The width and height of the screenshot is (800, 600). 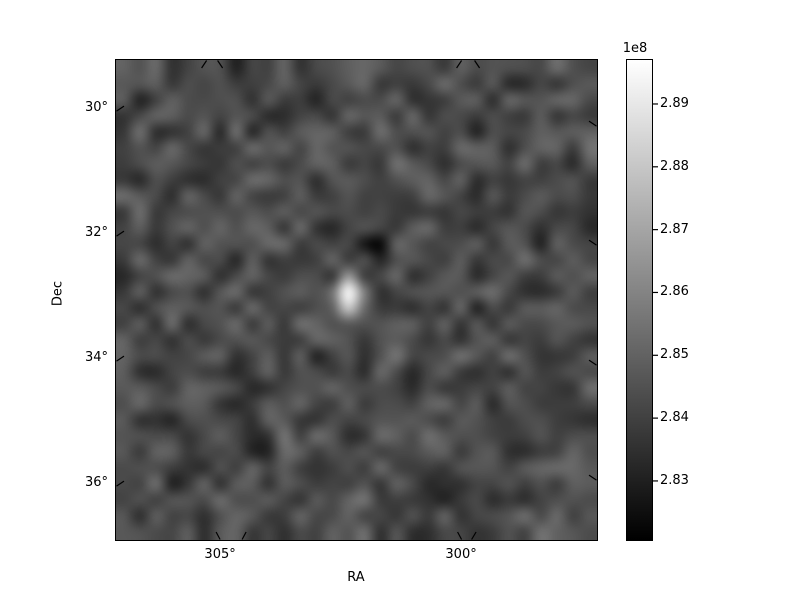 What do you see at coordinates (674, 480) in the screenshot?
I see `colorbar-tick-label: 2.83` at bounding box center [674, 480].